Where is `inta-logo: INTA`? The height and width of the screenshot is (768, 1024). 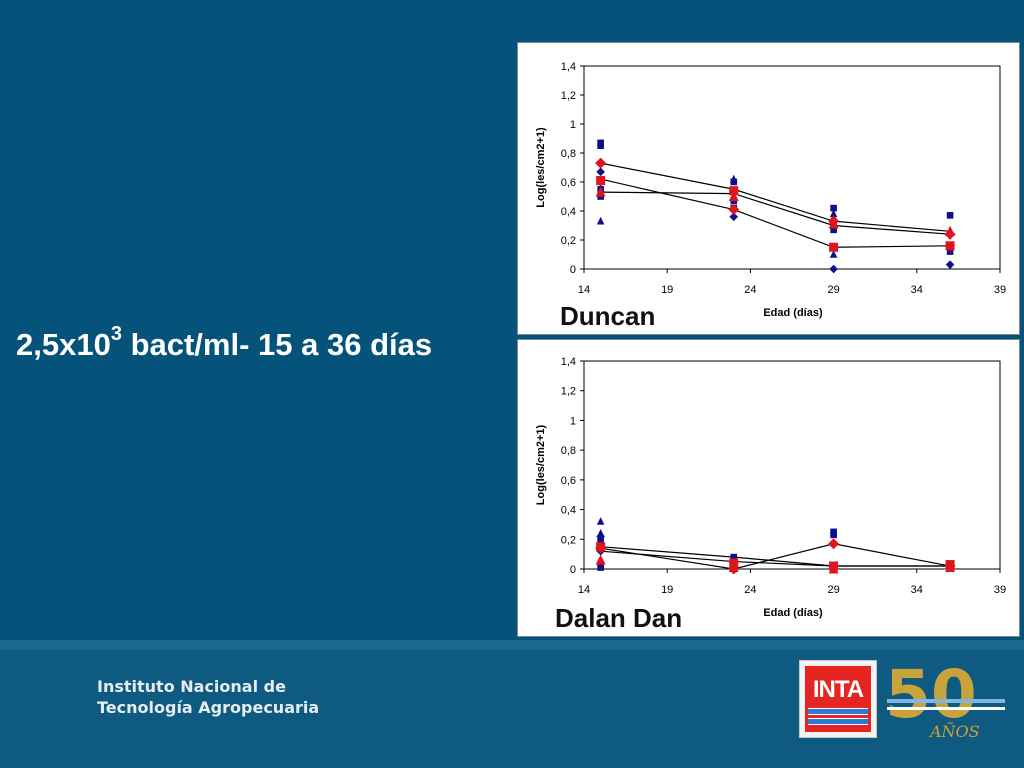 inta-logo: INTA is located at coordinates (838, 699).